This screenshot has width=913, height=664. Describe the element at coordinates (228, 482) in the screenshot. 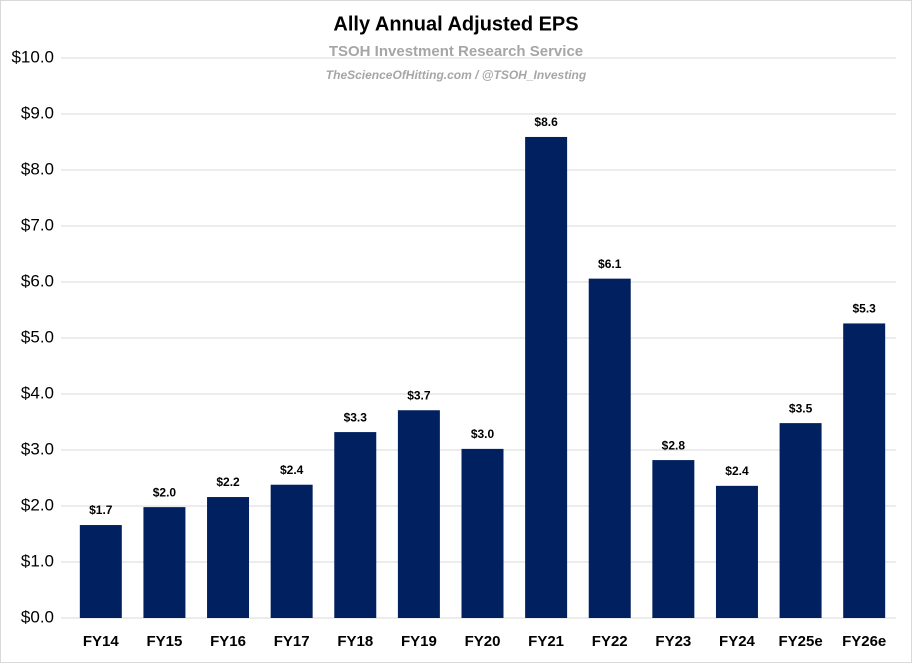

I see `data-label: $2.2` at that location.